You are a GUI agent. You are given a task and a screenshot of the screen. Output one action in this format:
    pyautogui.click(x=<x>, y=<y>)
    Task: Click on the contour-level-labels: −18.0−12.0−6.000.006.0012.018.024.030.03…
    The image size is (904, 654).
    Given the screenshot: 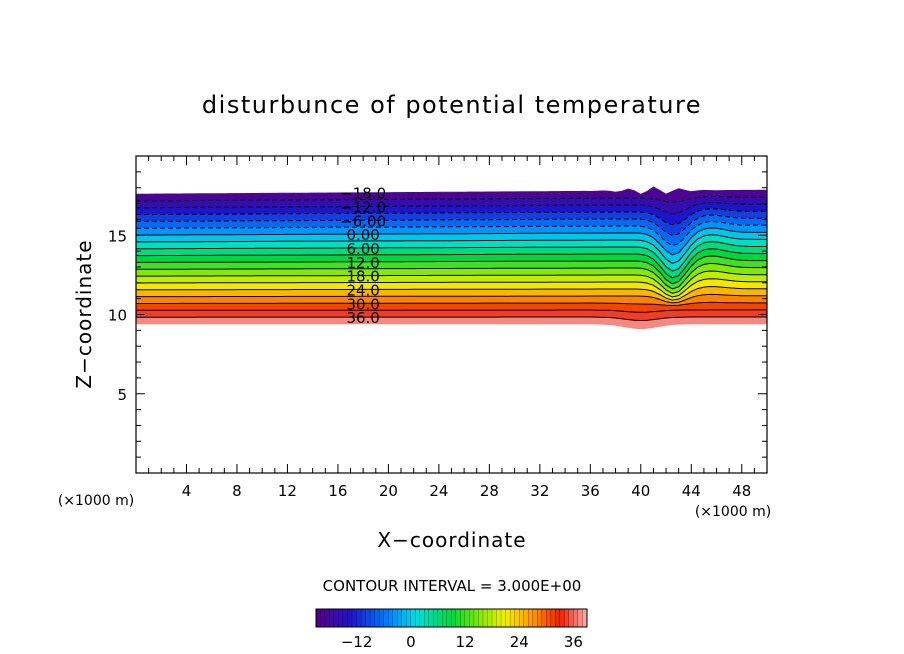 What is the action you would take?
    pyautogui.click(x=363, y=256)
    